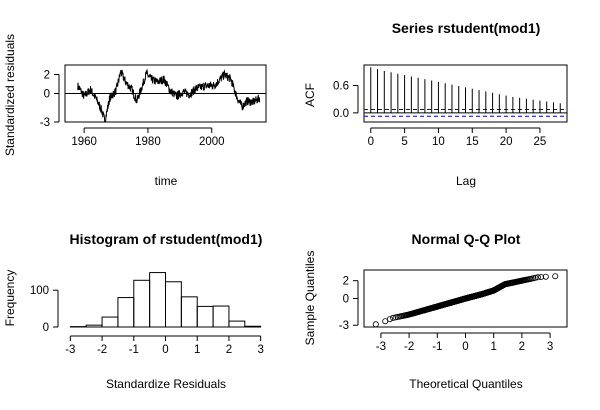  I want to click on hist-x-tick-label: 3, so click(260, 350).